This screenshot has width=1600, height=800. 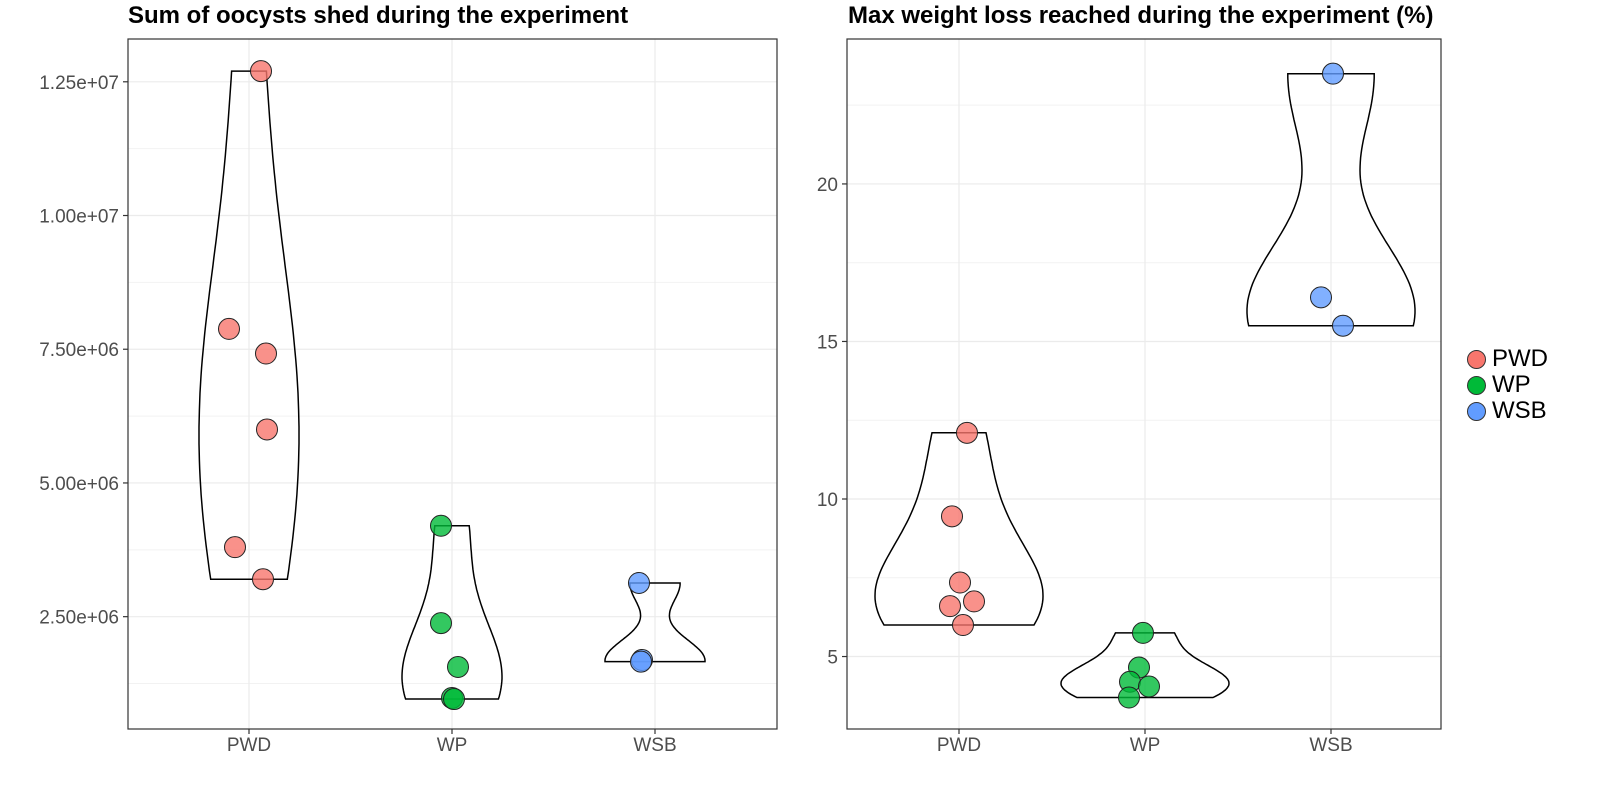 I want to click on y-tick-label: 15, so click(x=827, y=342).